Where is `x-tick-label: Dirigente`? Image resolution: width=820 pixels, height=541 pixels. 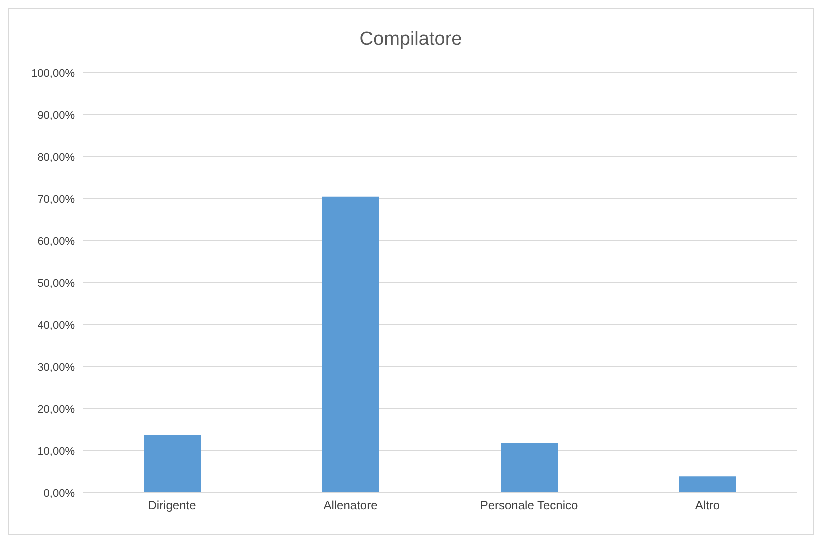 x-tick-label: Dirigente is located at coordinates (172, 505).